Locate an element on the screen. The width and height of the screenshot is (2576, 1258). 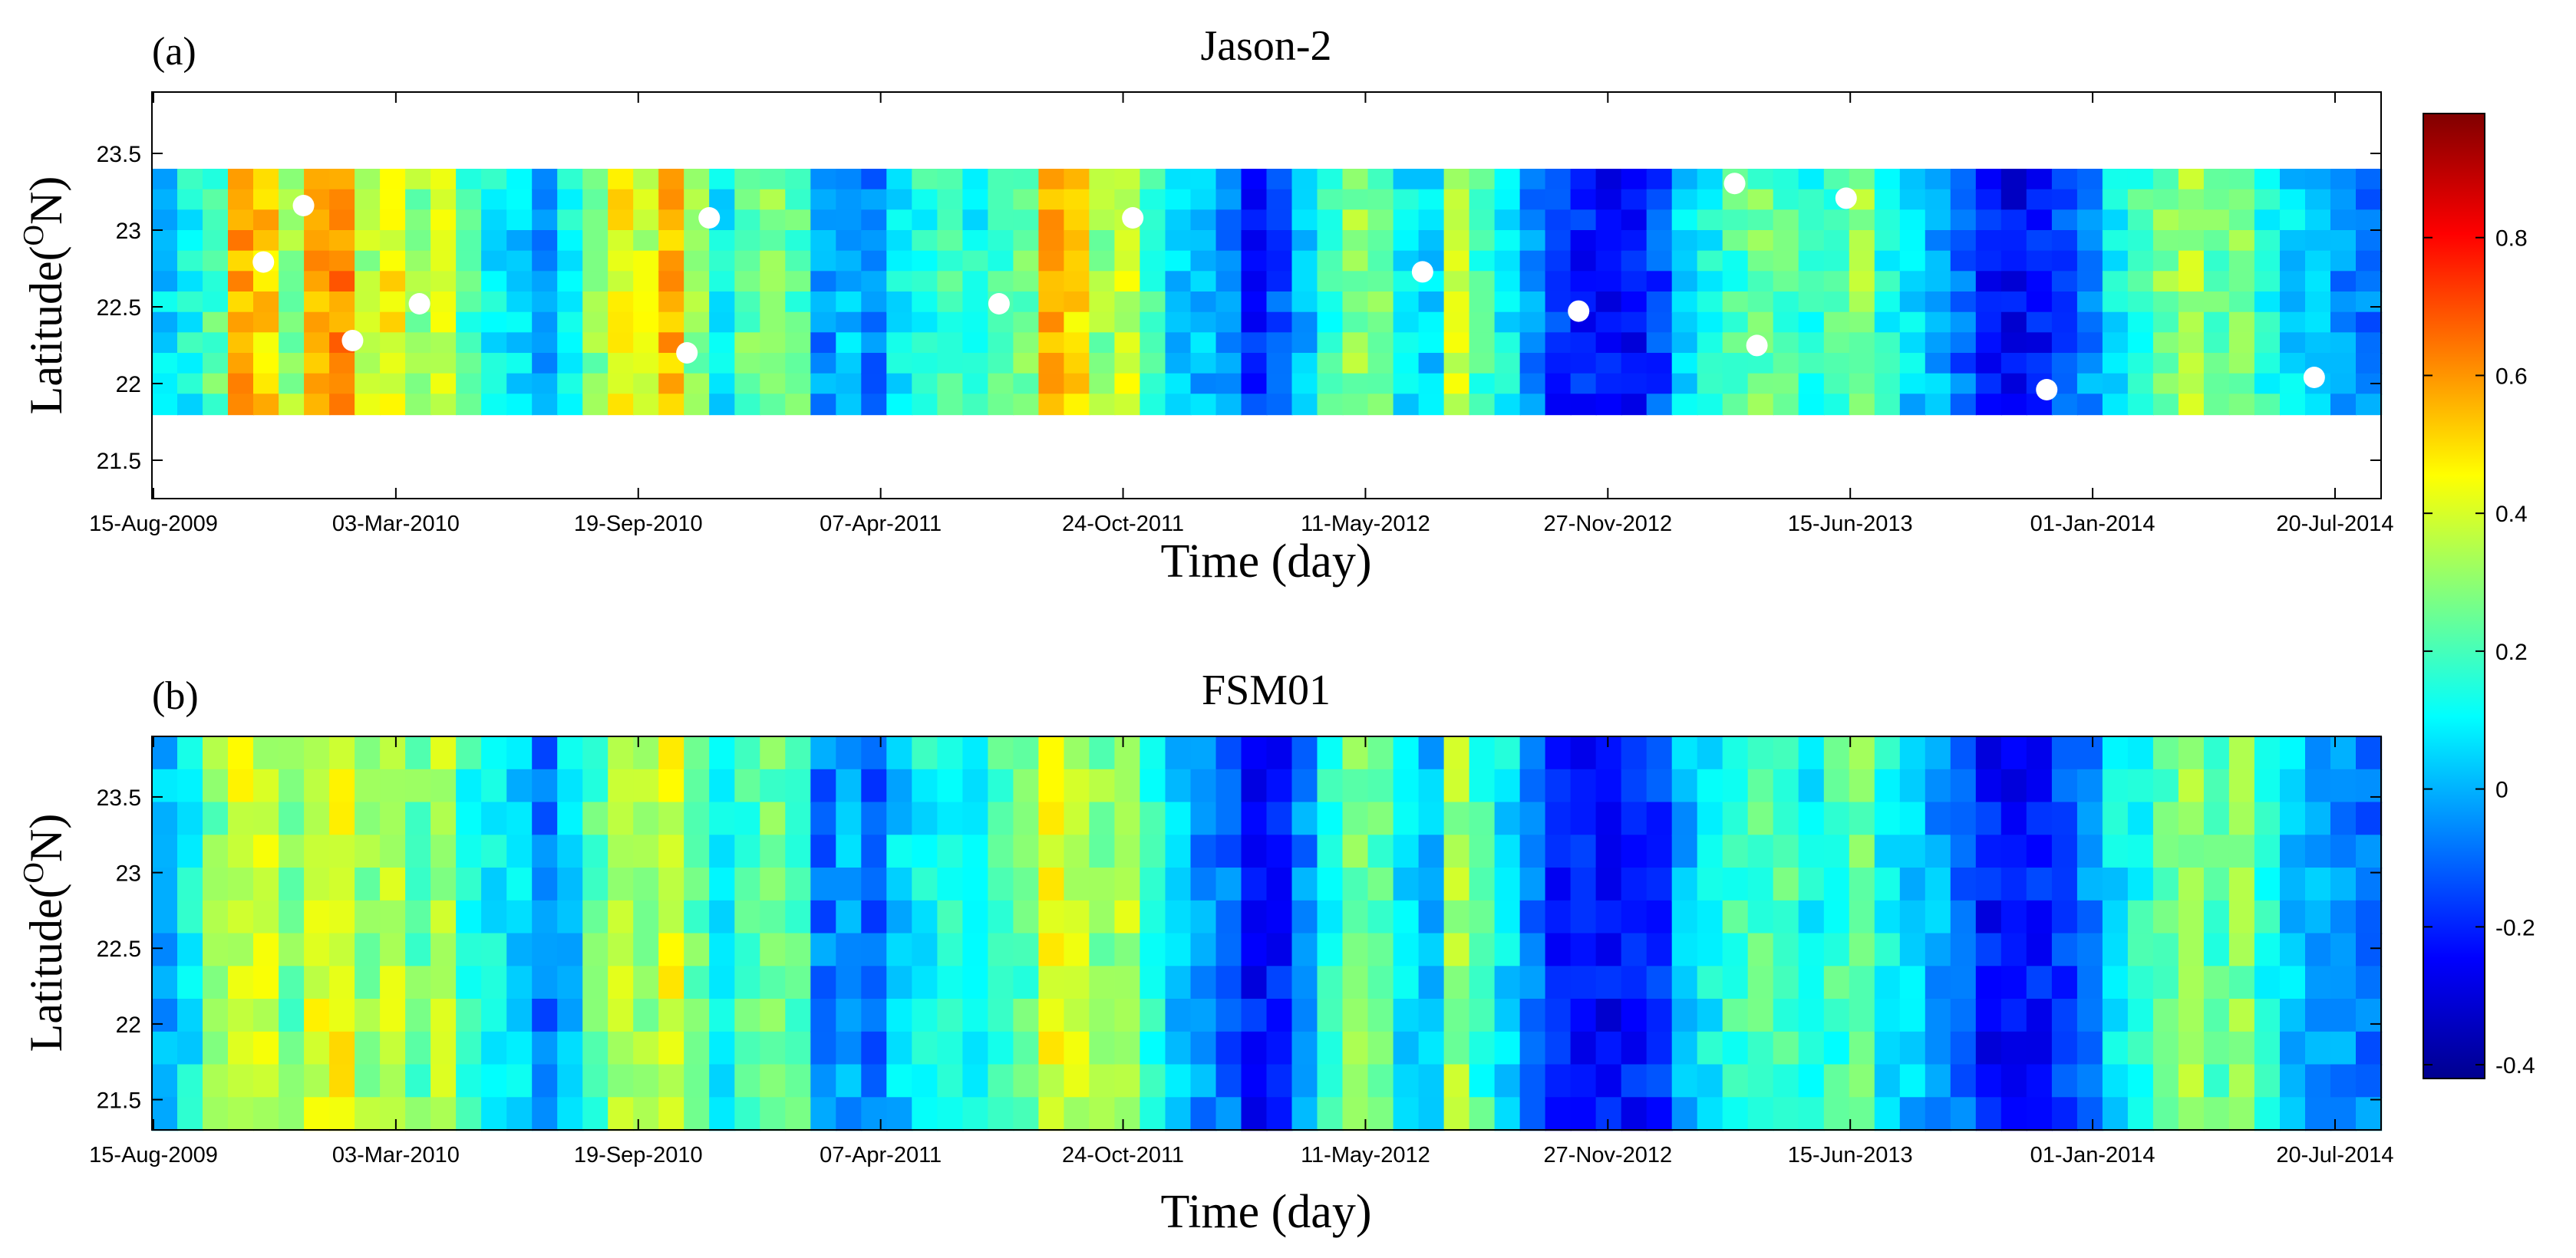
colorbar-ticks: 0.80.60.40.20-0.2-0.4 is located at coordinates (2479, 653).